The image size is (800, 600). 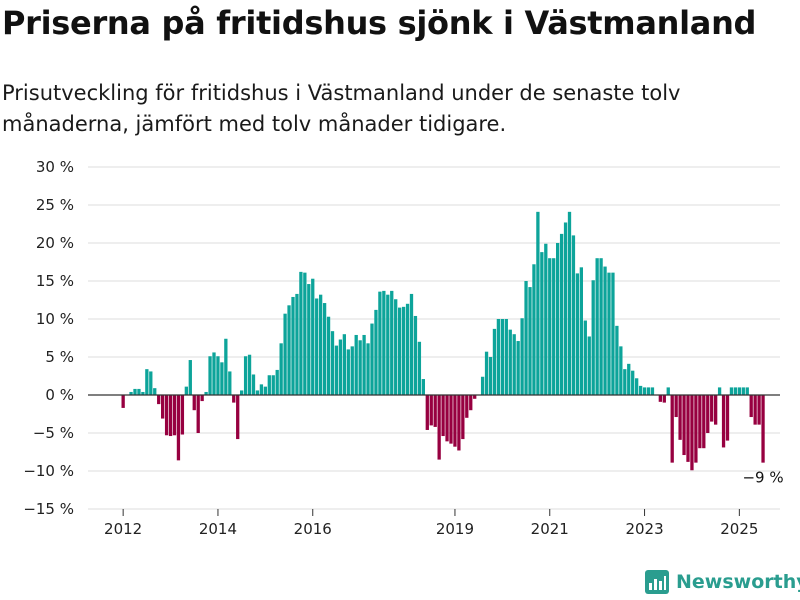 I want to click on y-tick-label: −15 %, so click(x=48, y=509).